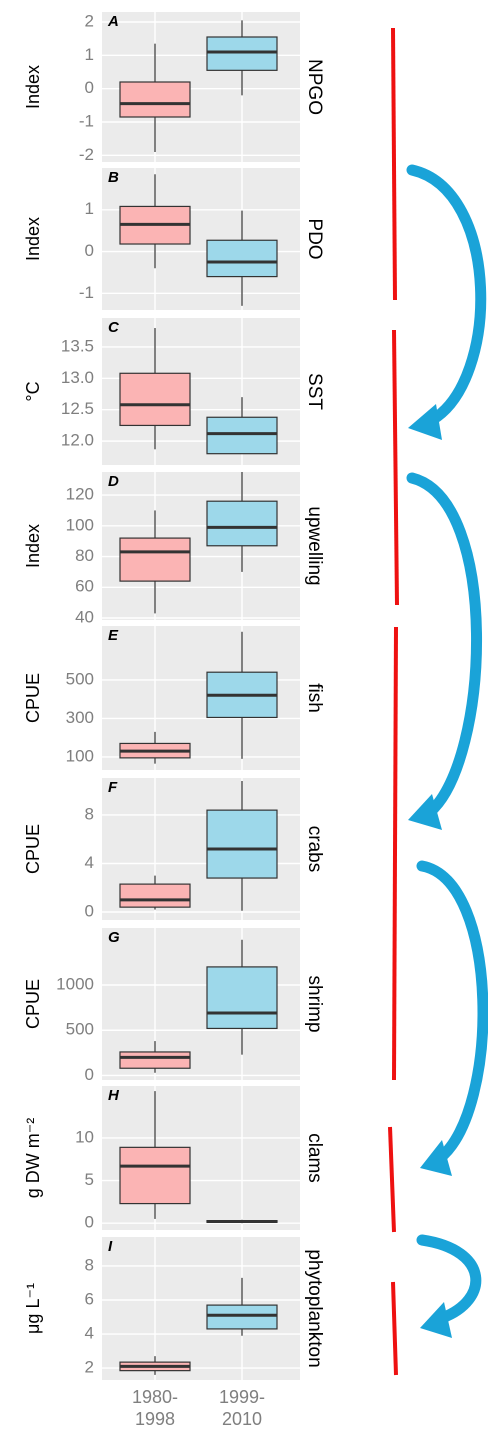 The width and height of the screenshot is (488, 1448). I want to click on panel-label: G, so click(114, 937).